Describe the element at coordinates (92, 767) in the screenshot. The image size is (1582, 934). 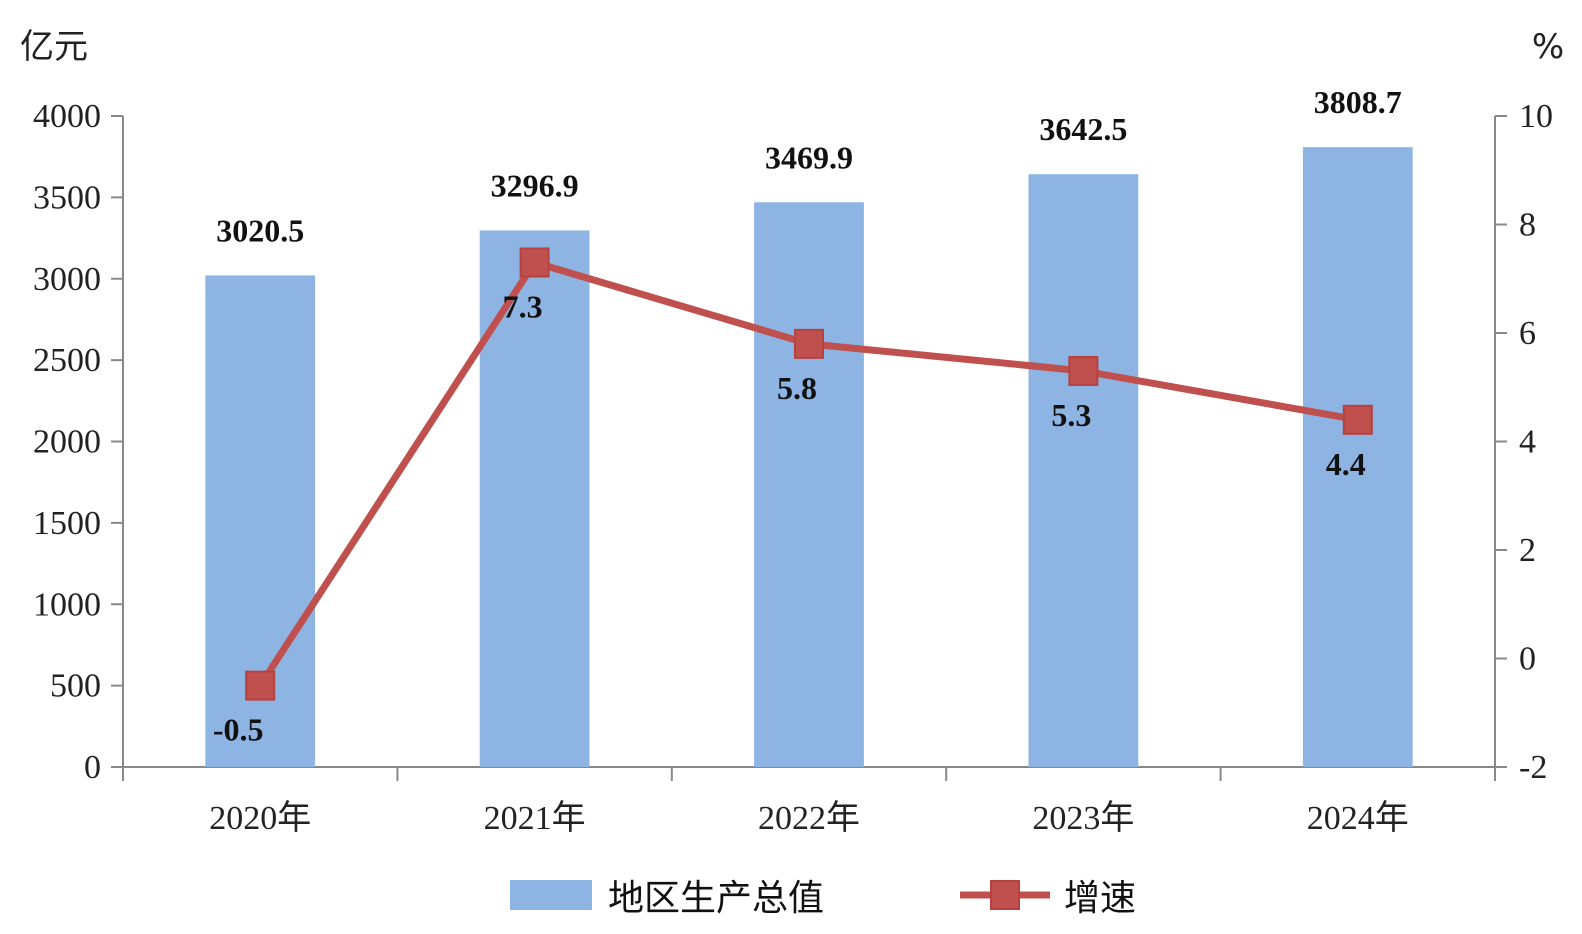
I see `left-axis-tick-label: 0` at that location.